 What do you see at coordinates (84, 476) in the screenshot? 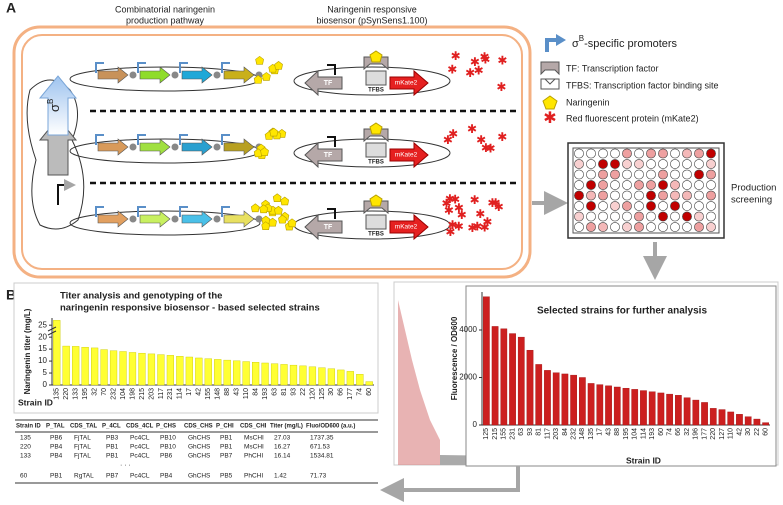
I see `table-cell: RgTAL` at bounding box center [84, 476].